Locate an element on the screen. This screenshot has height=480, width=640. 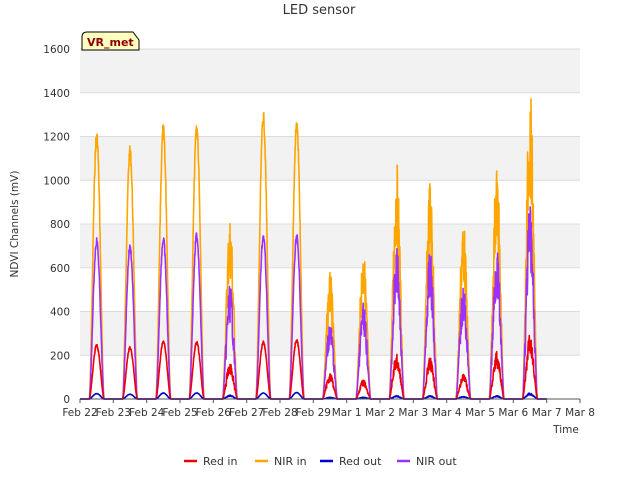
x-tick-label: Mar 2 is located at coordinates (380, 413).